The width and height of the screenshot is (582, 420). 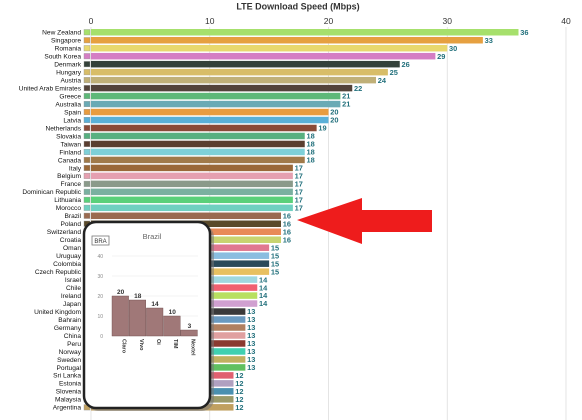 I want to click on value-label-italy: 17, so click(x=299, y=168).